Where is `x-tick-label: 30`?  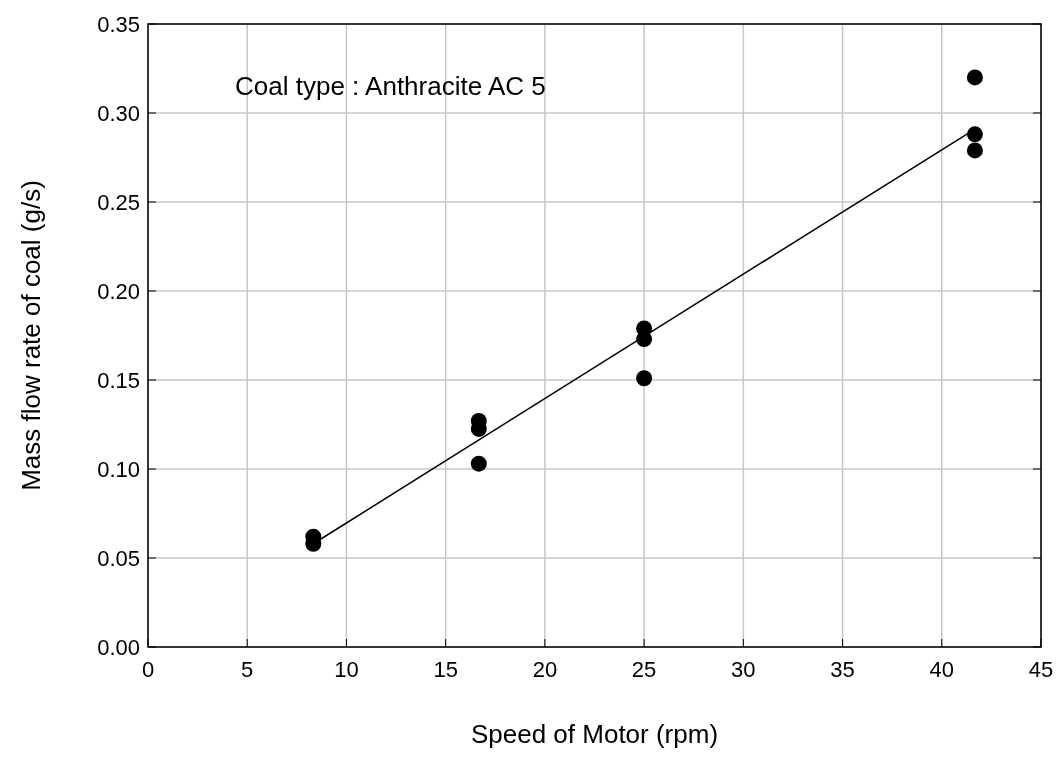
x-tick-label: 30 is located at coordinates (743, 669).